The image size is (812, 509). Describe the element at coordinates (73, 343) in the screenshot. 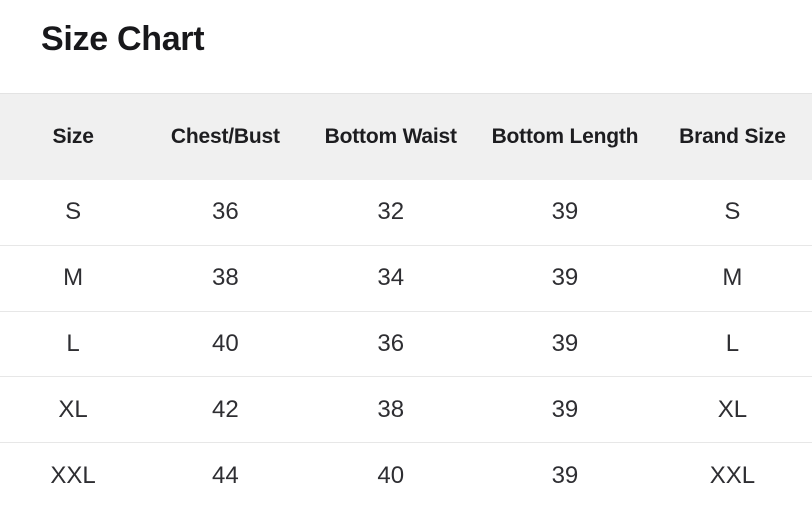

I see `cell-size: L` at that location.